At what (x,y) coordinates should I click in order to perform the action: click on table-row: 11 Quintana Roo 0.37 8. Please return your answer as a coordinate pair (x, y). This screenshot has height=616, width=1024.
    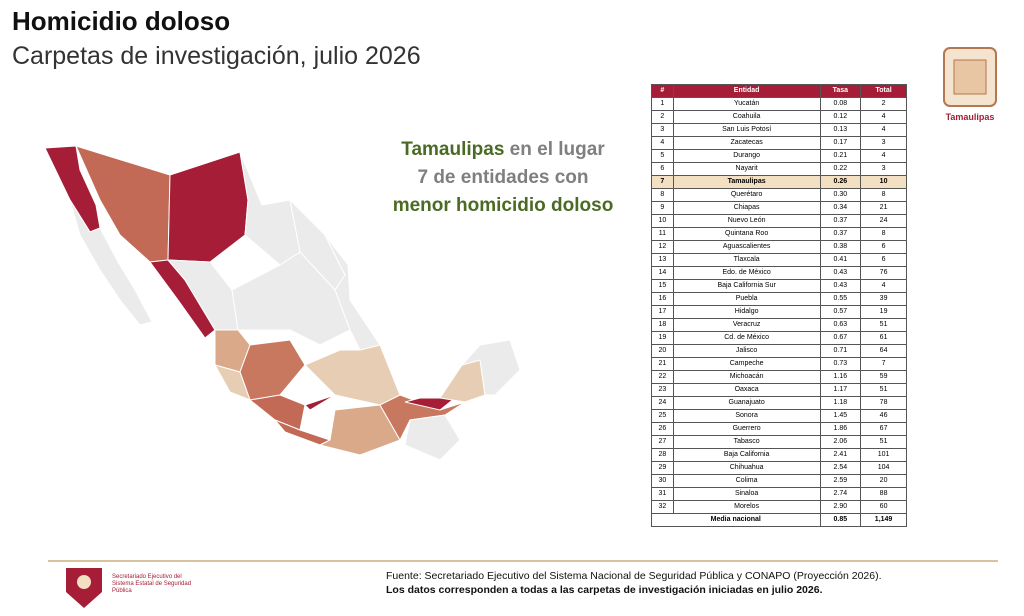
    Looking at the image, I should click on (779, 234).